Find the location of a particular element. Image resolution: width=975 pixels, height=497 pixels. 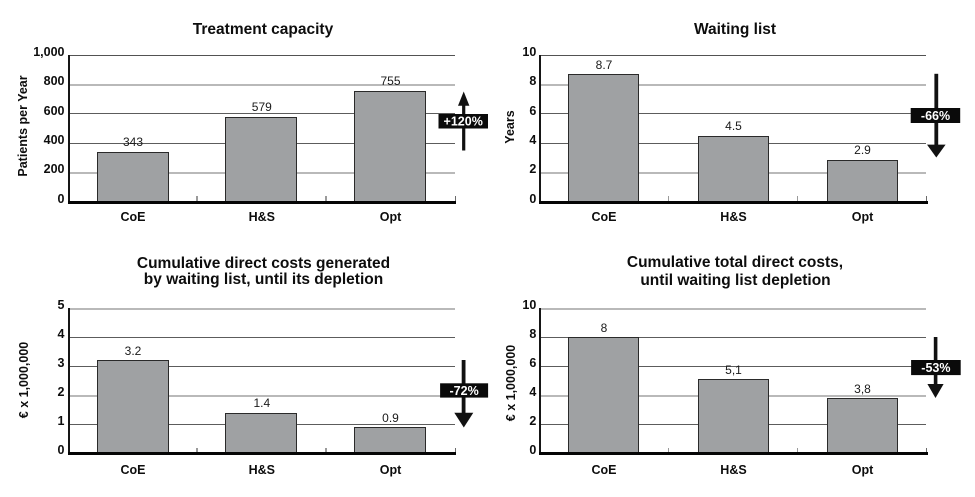

svg-text: +120% is located at coordinates (463, 122).